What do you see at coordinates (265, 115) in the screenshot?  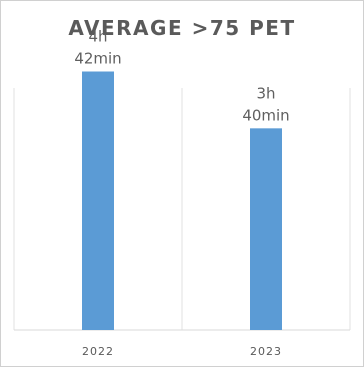 I see `data-label-2023-1: 40min` at bounding box center [265, 115].